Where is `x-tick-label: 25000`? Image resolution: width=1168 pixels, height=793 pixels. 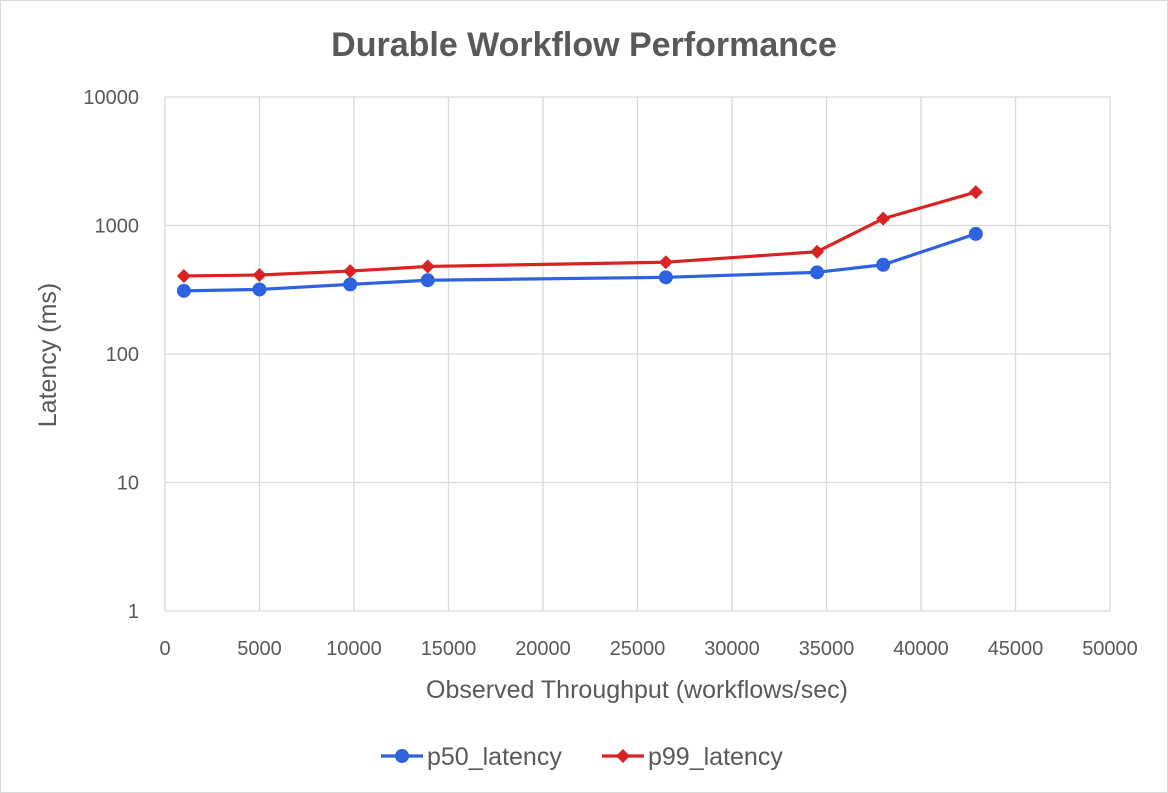
x-tick-label: 25000 is located at coordinates (638, 649).